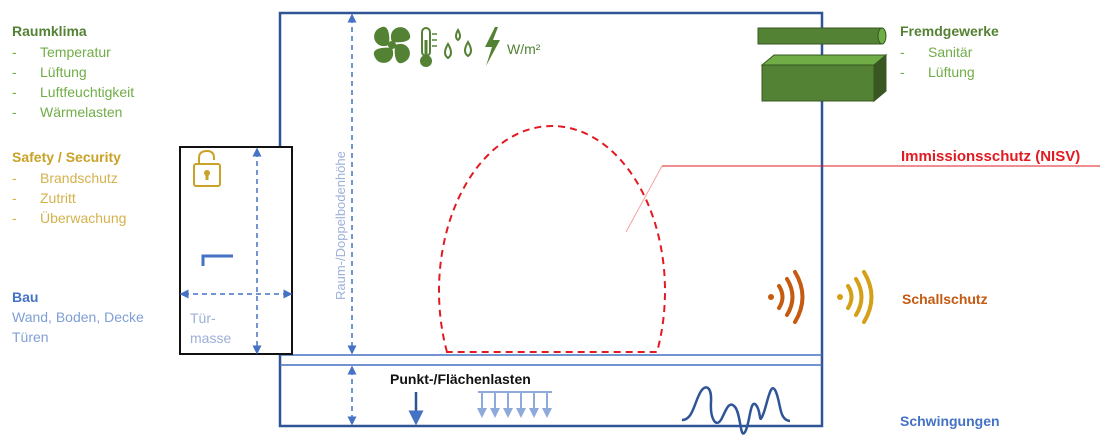 The width and height of the screenshot is (1100, 448). What do you see at coordinates (69, 198) in the screenshot?
I see `safety-item: Zutritt` at bounding box center [69, 198].